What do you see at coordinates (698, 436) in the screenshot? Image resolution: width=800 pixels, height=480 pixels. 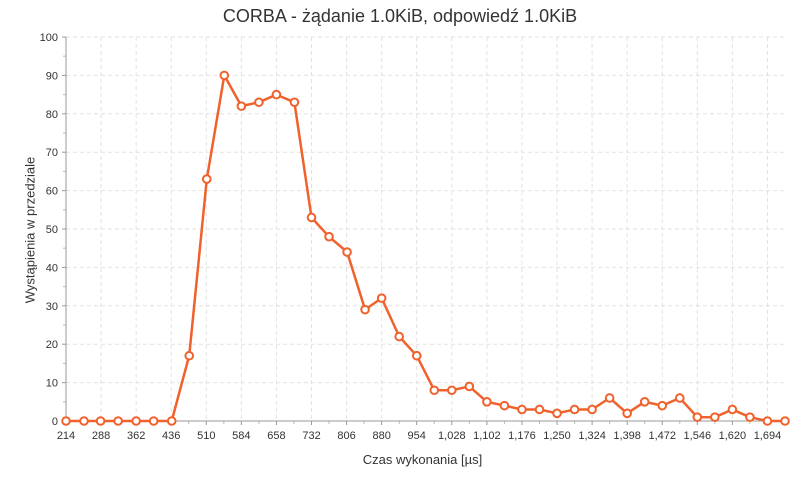 I see `x-tick-label: 1,546` at bounding box center [698, 436].